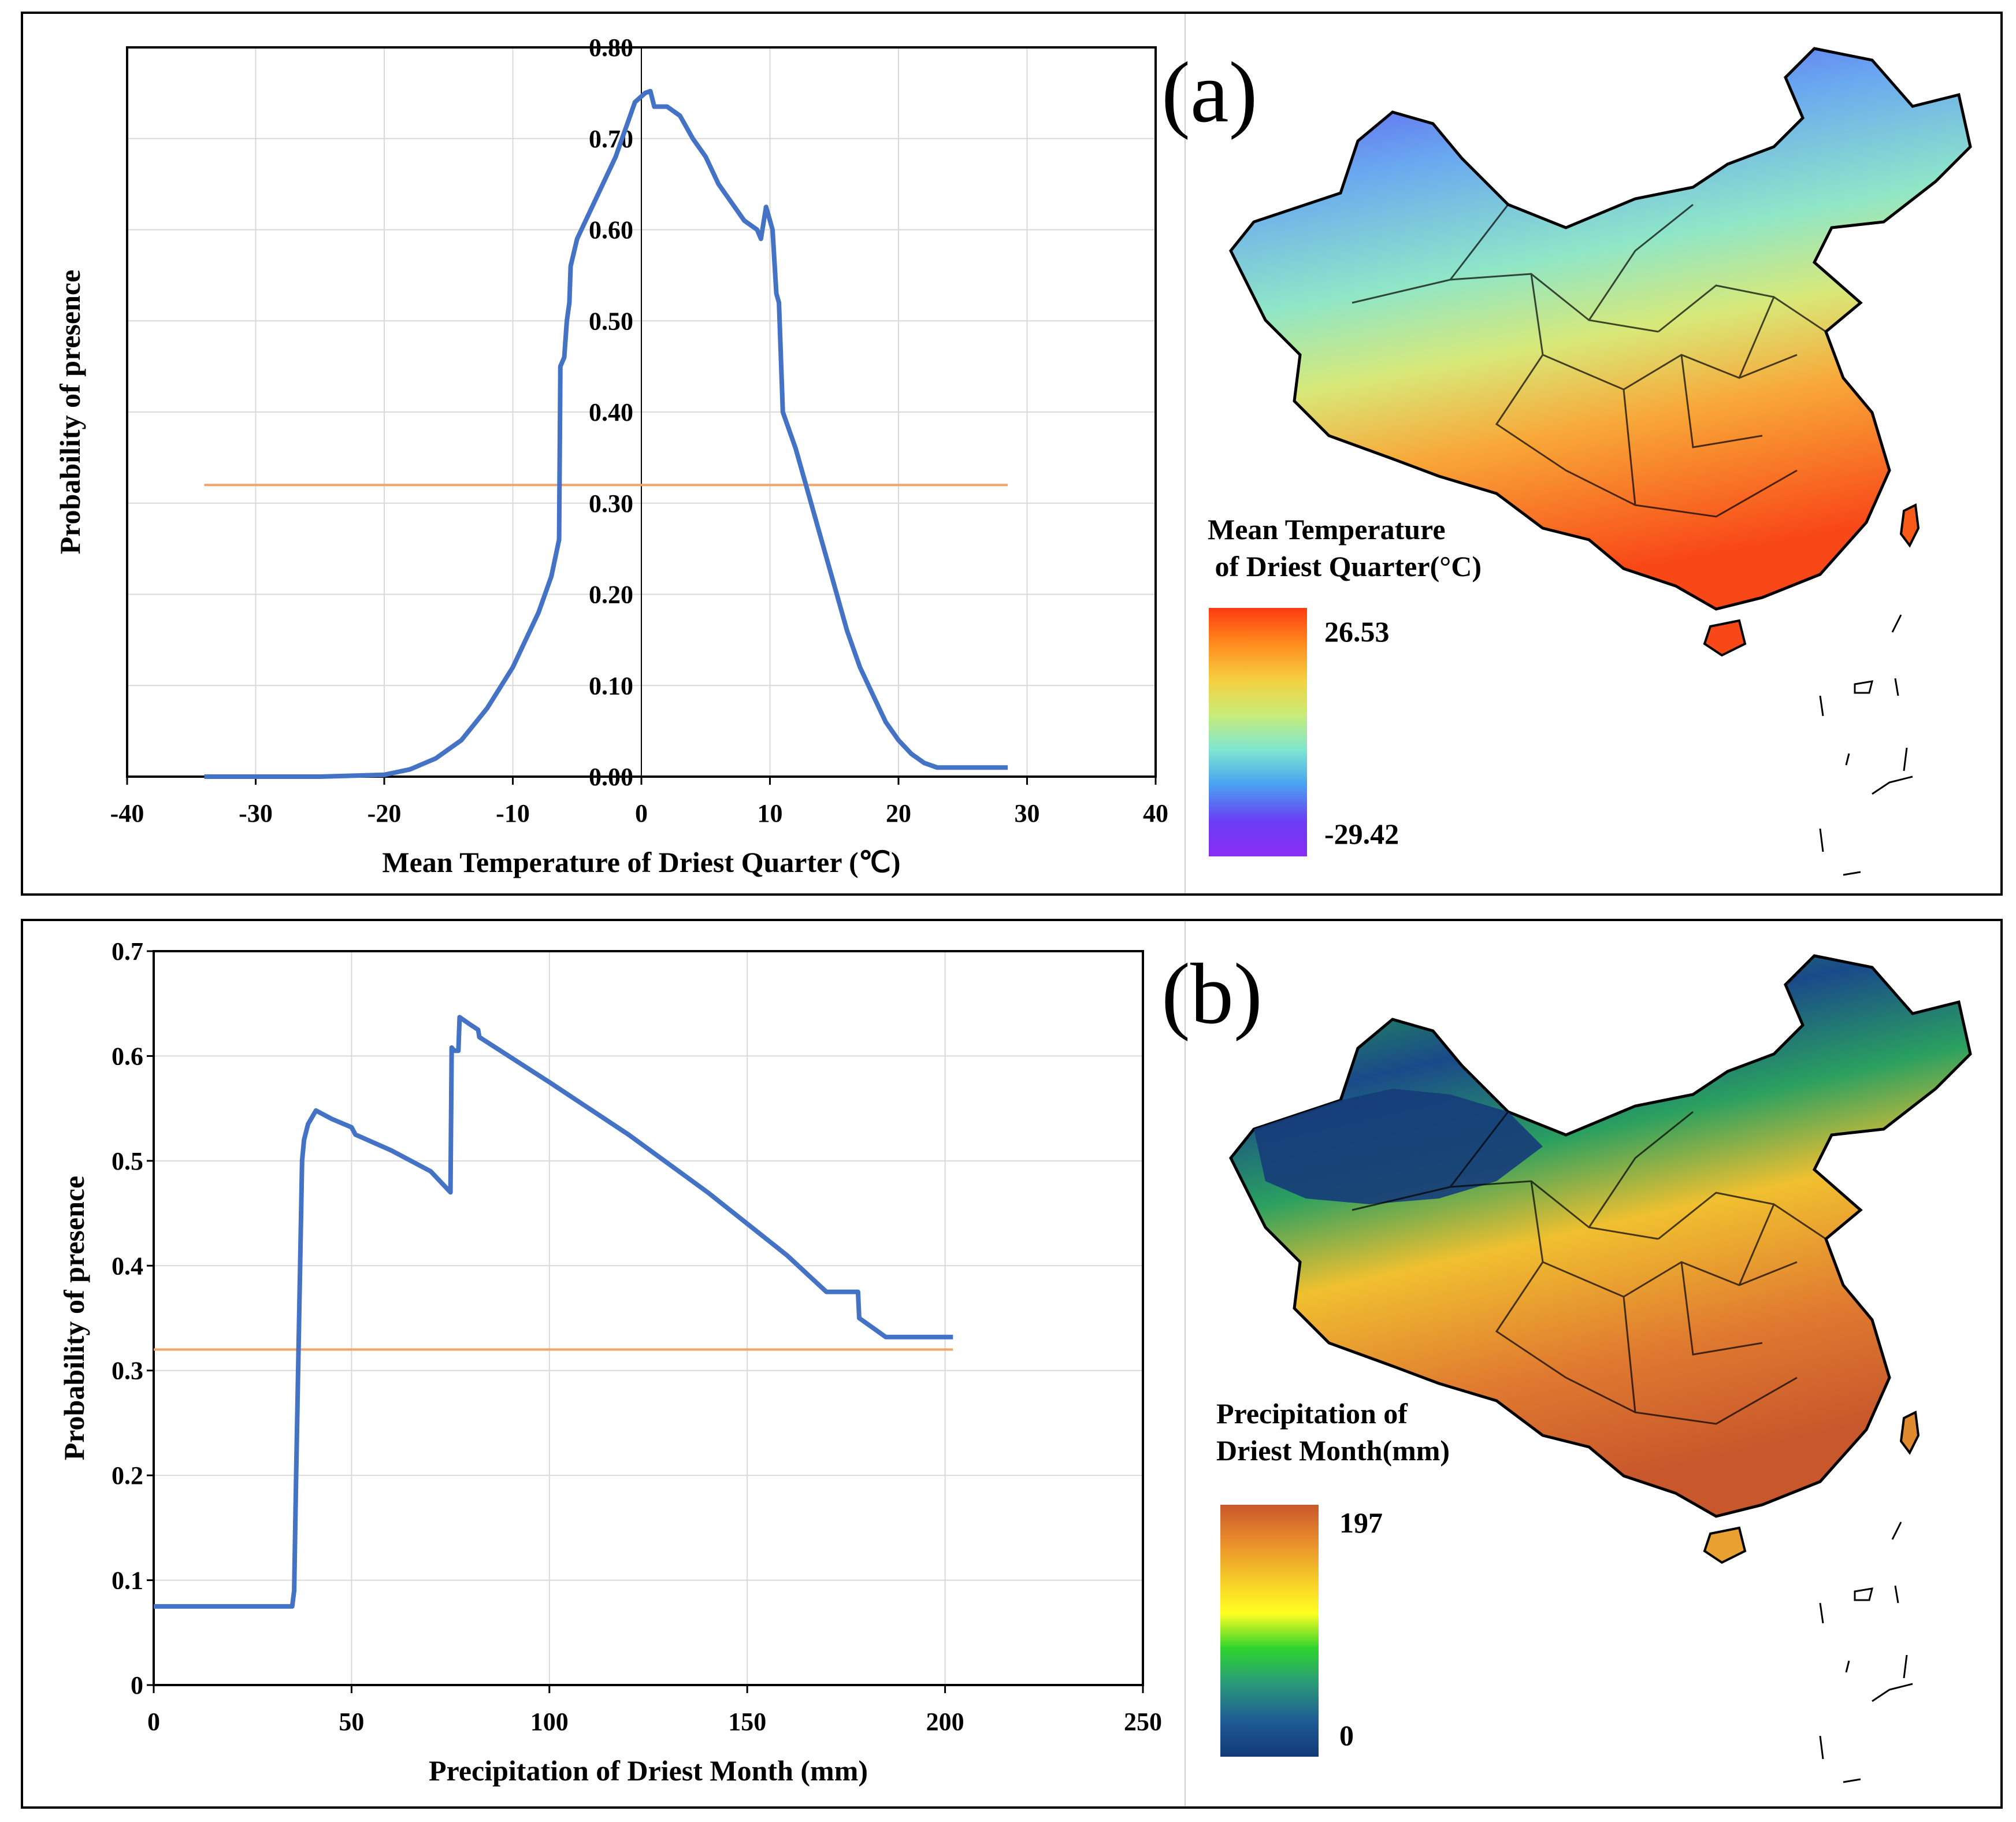 The image size is (2016, 1822). What do you see at coordinates (127, 1475) in the screenshot?
I see `y-tick-label: 0.2` at bounding box center [127, 1475].